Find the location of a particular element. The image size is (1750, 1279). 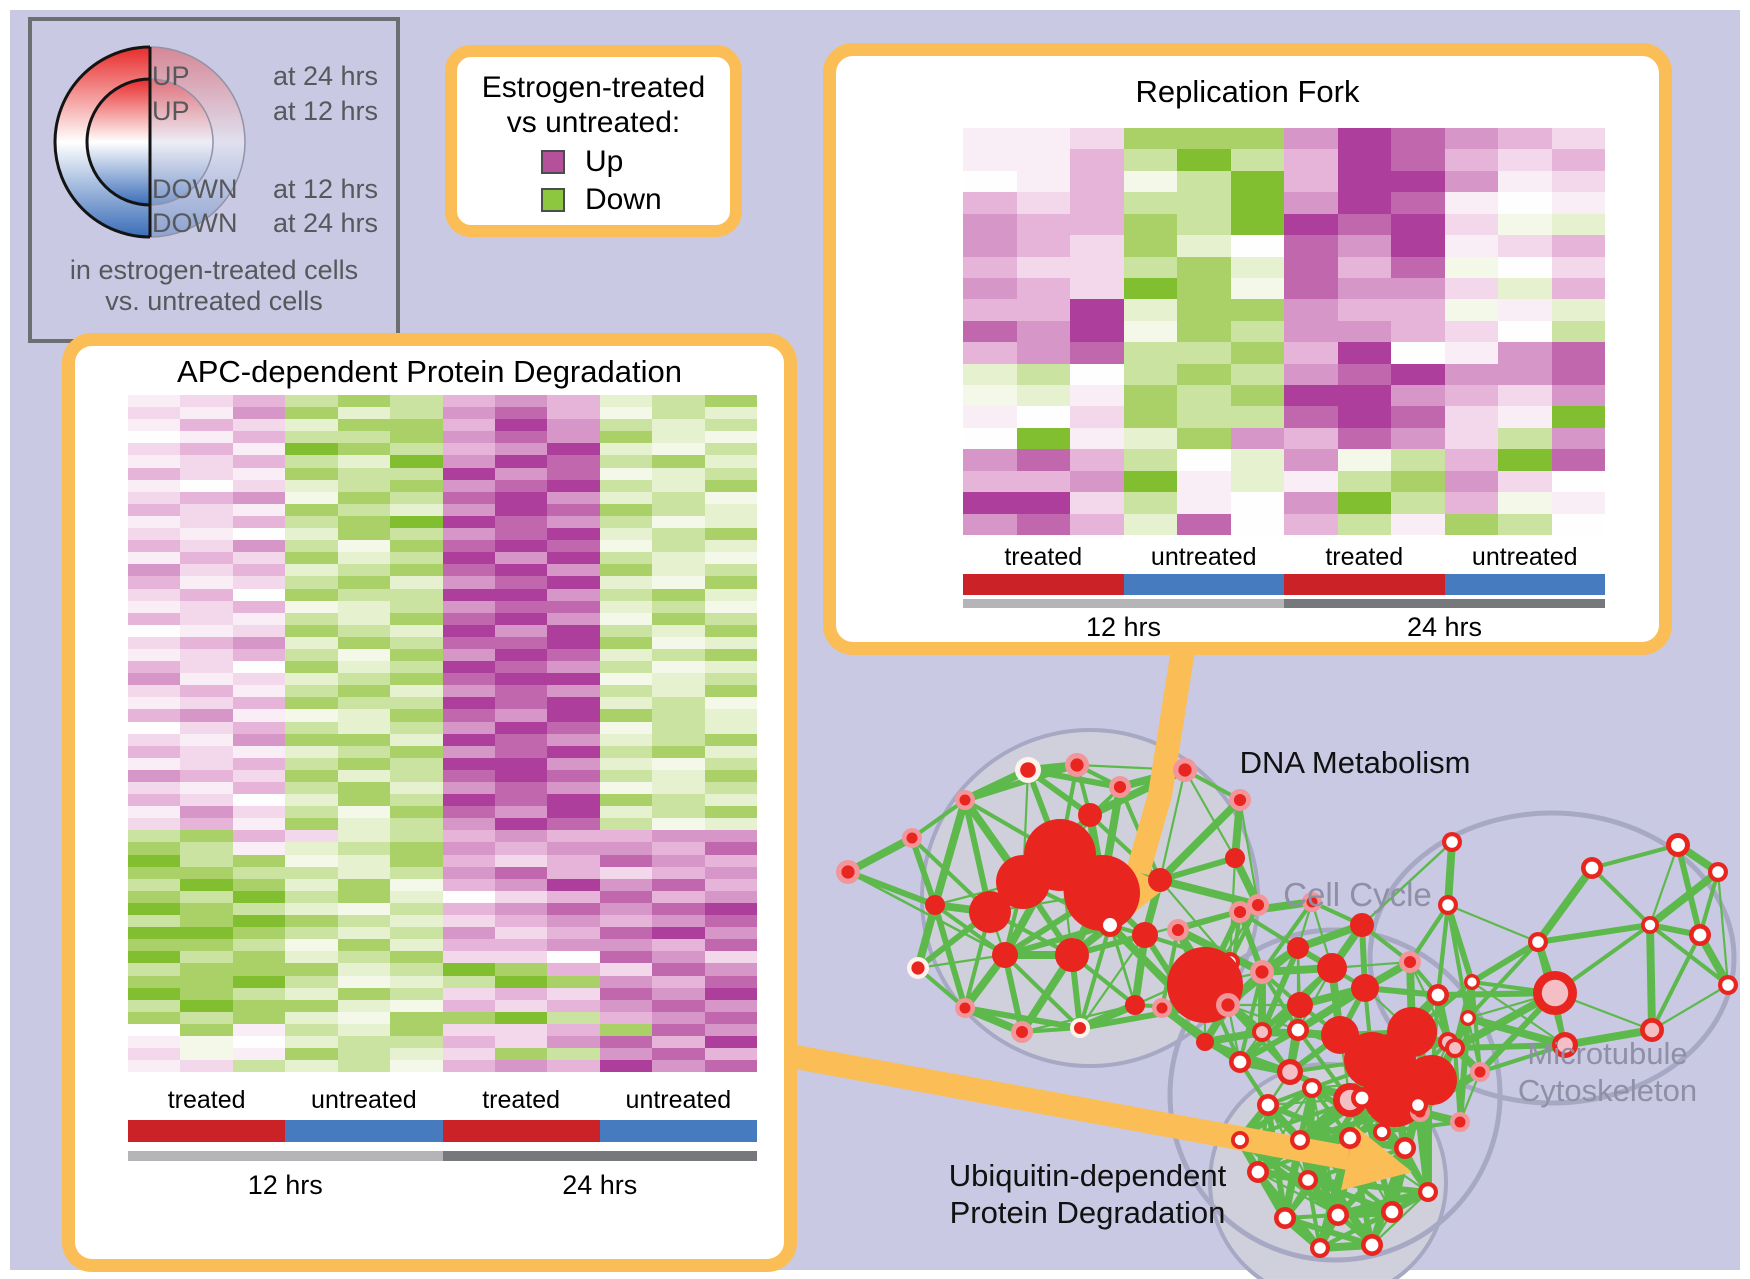

replication-condition-labels: treated untreated treated untreated is located at coordinates (1284, 557).